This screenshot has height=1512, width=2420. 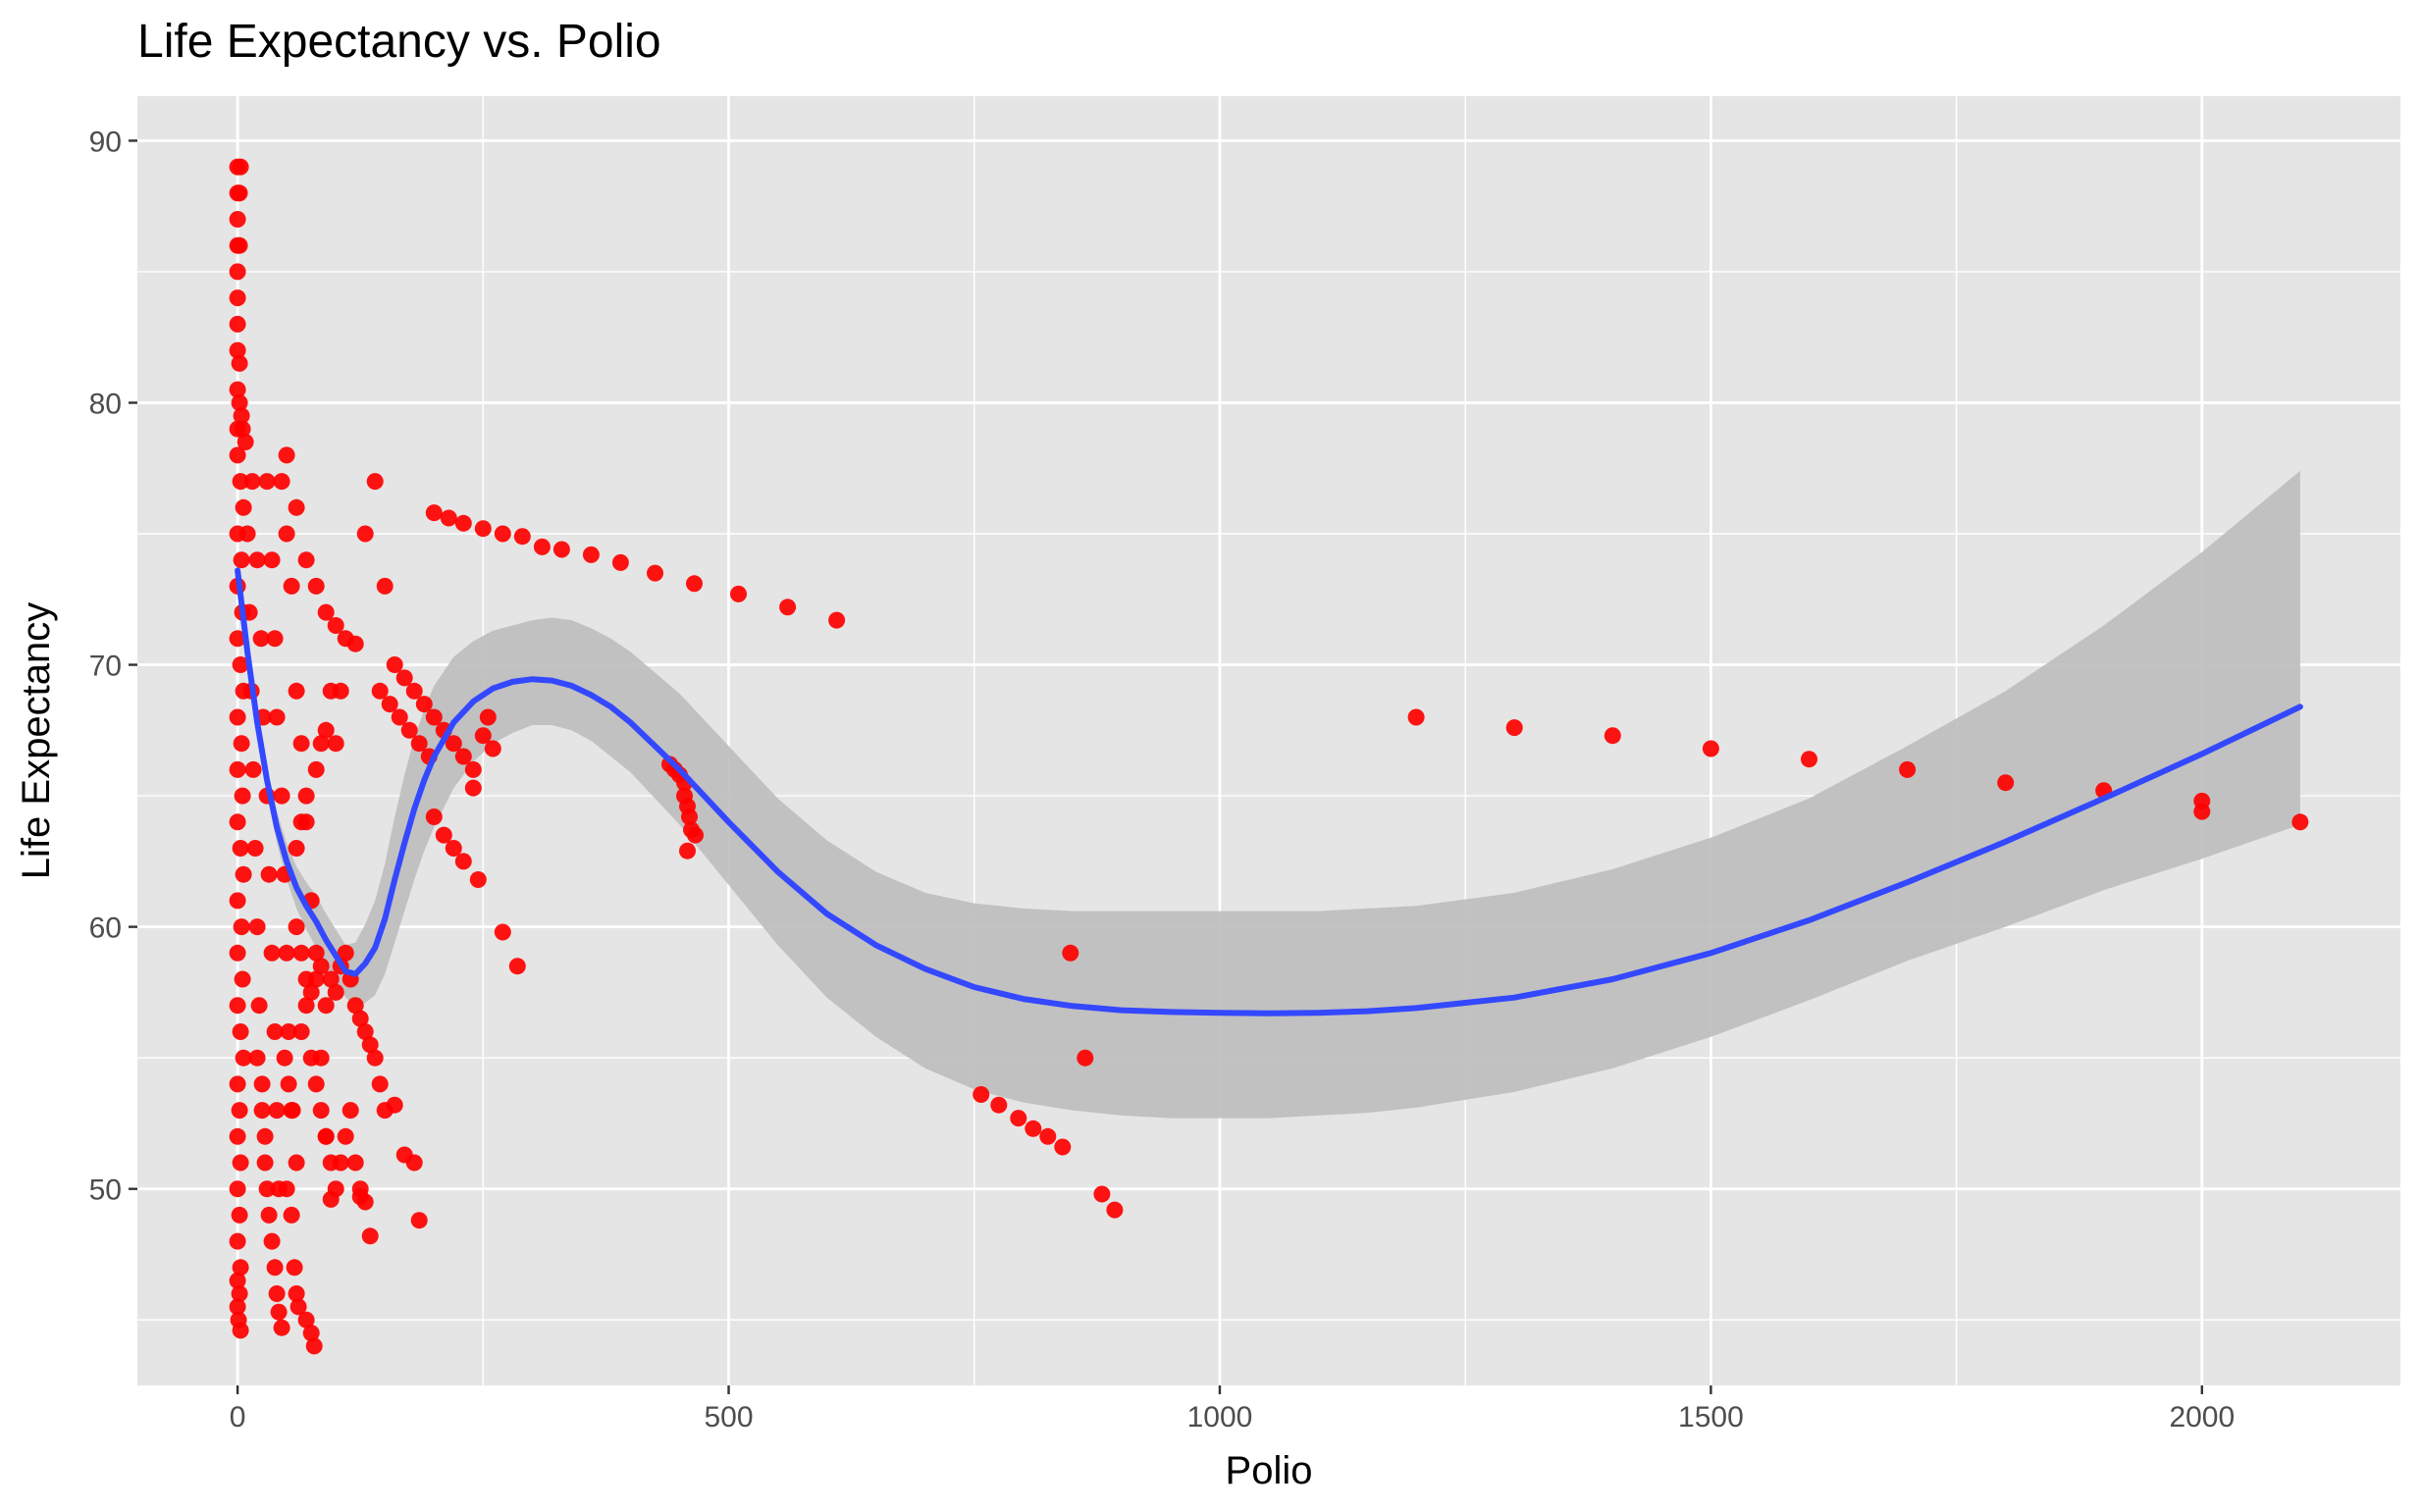 I want to click on x-tick-label: 0, so click(x=238, y=1417).